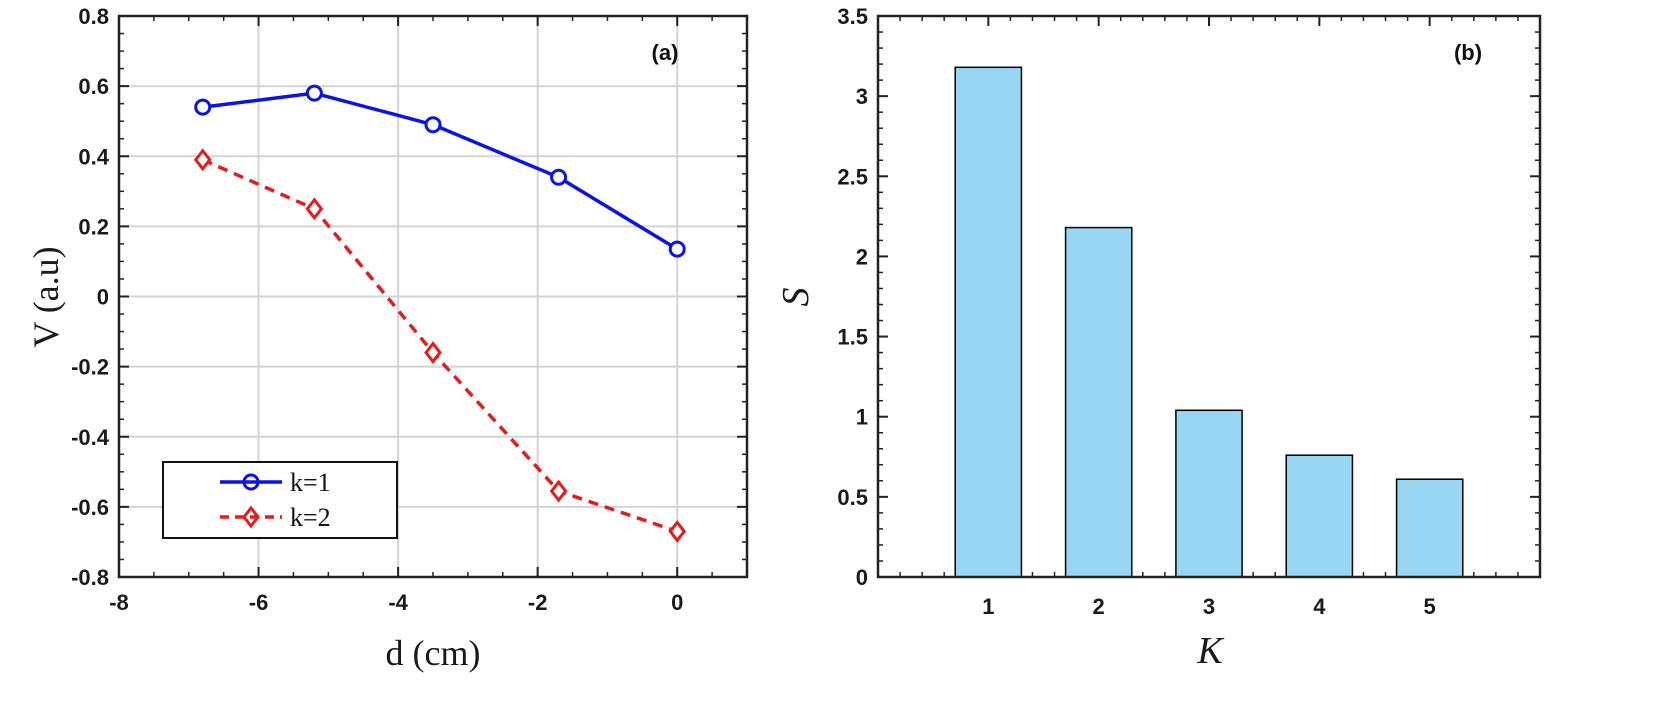 Image resolution: width=1654 pixels, height=716 pixels. Describe the element at coordinates (852, 16) in the screenshot. I see `y-tick-label: 3.5` at that location.